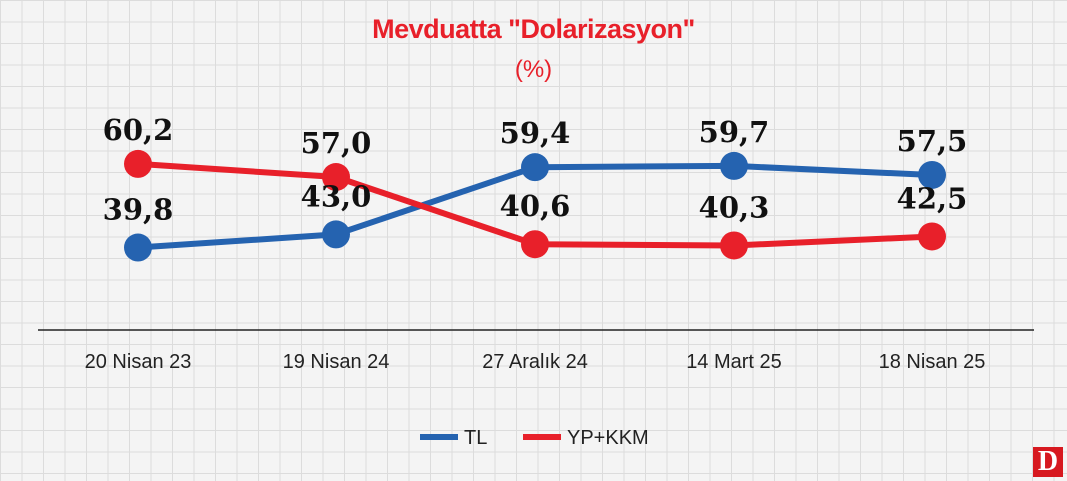 The height and width of the screenshot is (481, 1067). Describe the element at coordinates (475, 438) in the screenshot. I see `legend-label: TL` at that location.